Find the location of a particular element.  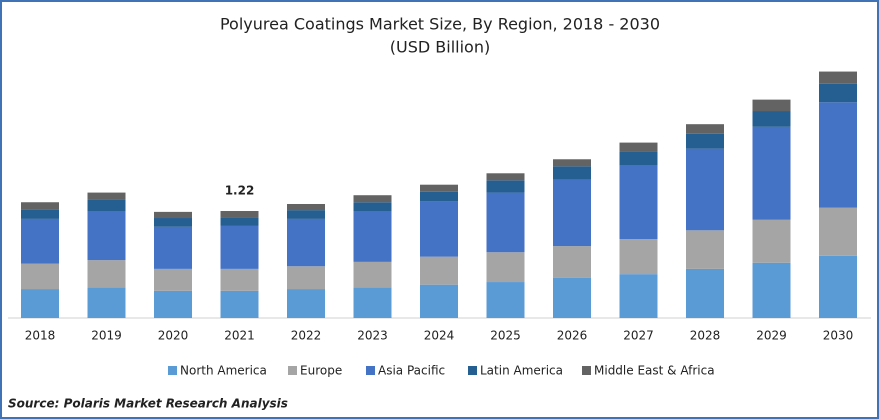

x-tick-label: 2023 is located at coordinates (372, 336).